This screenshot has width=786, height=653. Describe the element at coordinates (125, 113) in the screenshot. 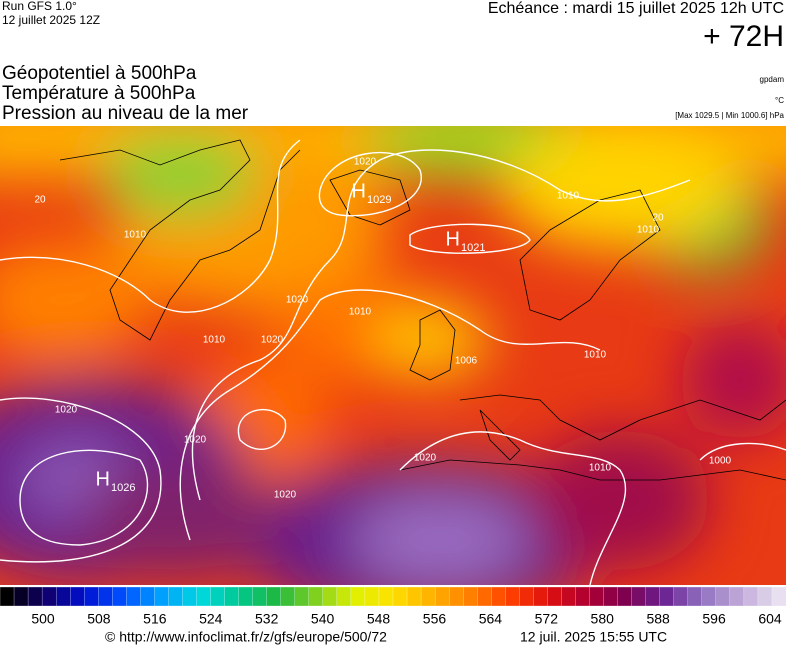

I see `title-pressure: Pression au niveau de la mer` at that location.